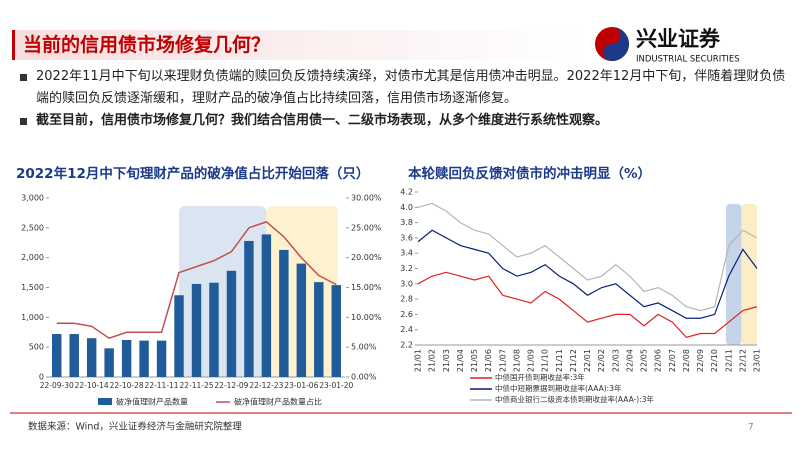 The width and height of the screenshot is (802, 451). I want to click on x-tick-label: 22-10-28, so click(127, 385).